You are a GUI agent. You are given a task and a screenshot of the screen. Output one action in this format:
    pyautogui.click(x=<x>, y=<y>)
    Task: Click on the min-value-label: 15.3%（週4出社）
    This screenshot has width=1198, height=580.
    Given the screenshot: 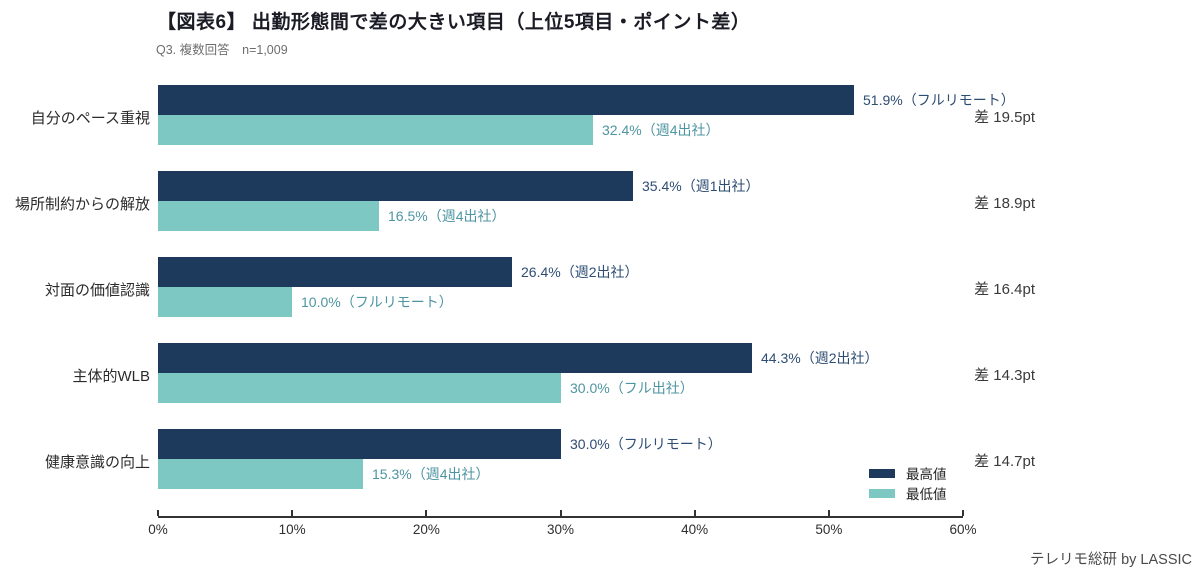 What is the action you would take?
    pyautogui.click(x=431, y=474)
    